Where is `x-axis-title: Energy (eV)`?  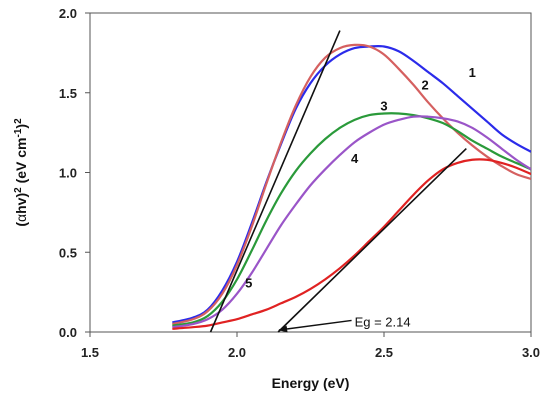
x-axis-title: Energy (eV) is located at coordinates (311, 383).